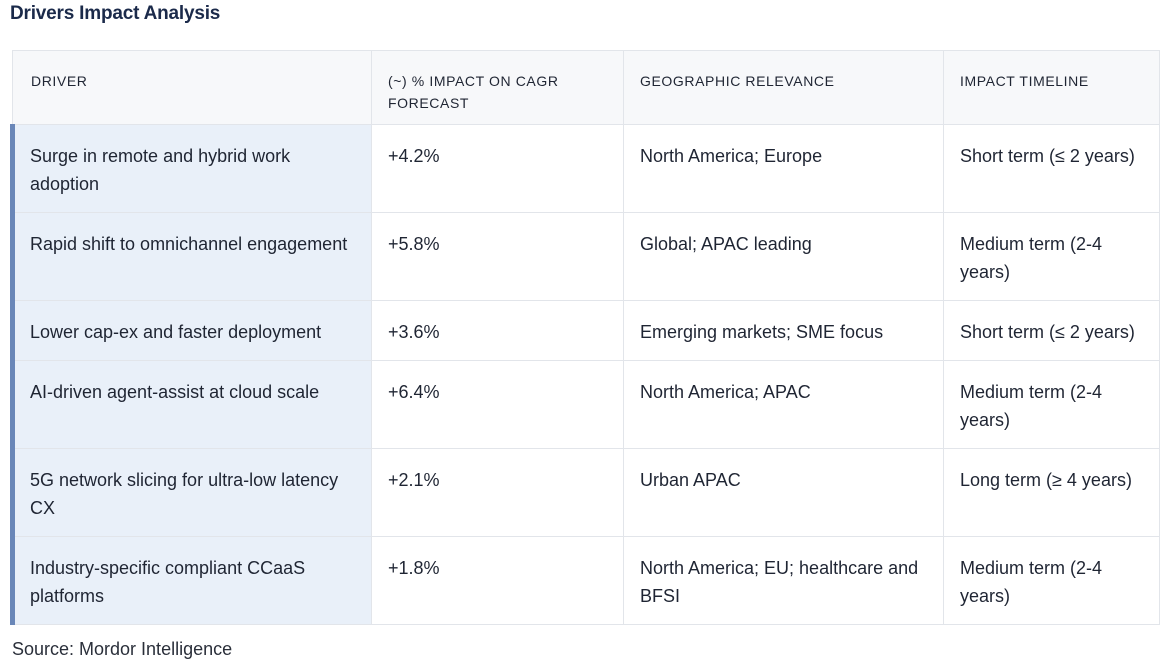 This screenshot has height=666, width=1170. Describe the element at coordinates (497, 404) in the screenshot. I see `impact-cell: +6.4%` at that location.